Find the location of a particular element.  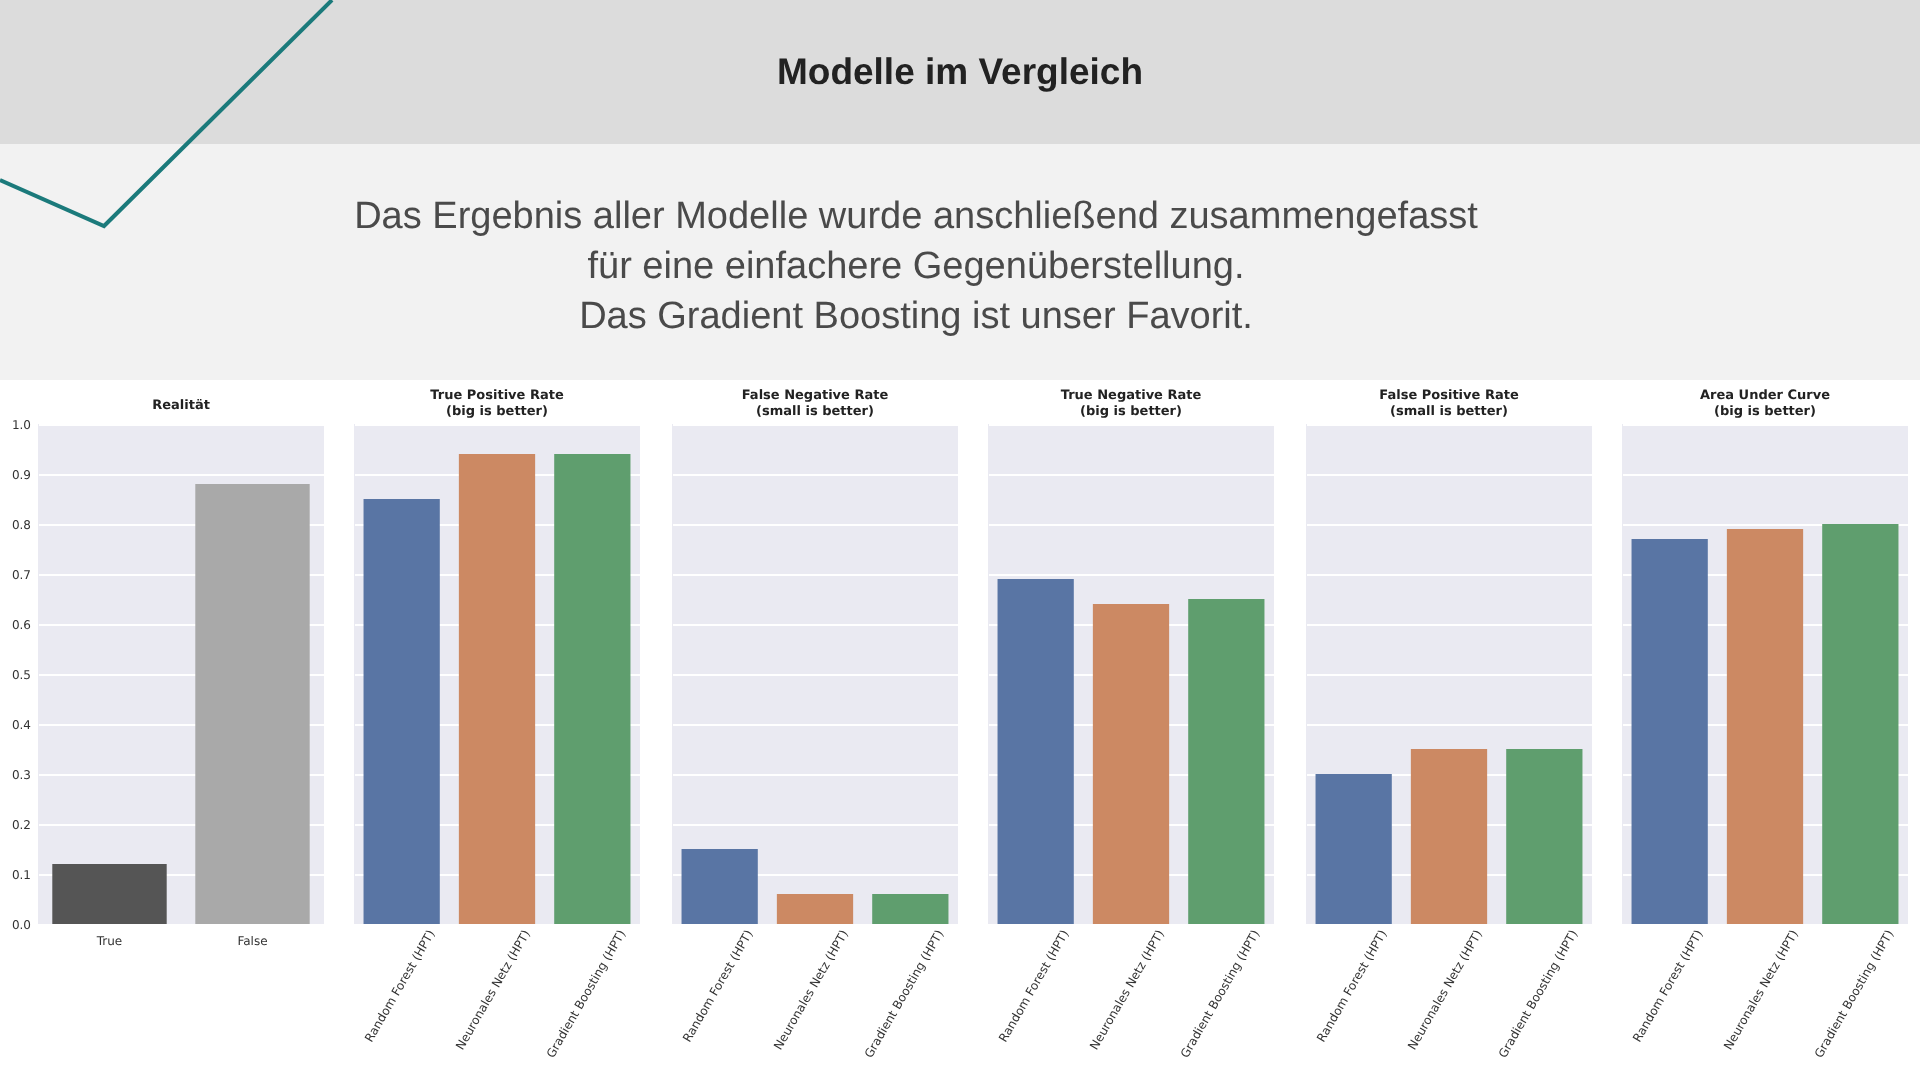

text: Modelle im Vergleich is located at coordinates (959, 72).